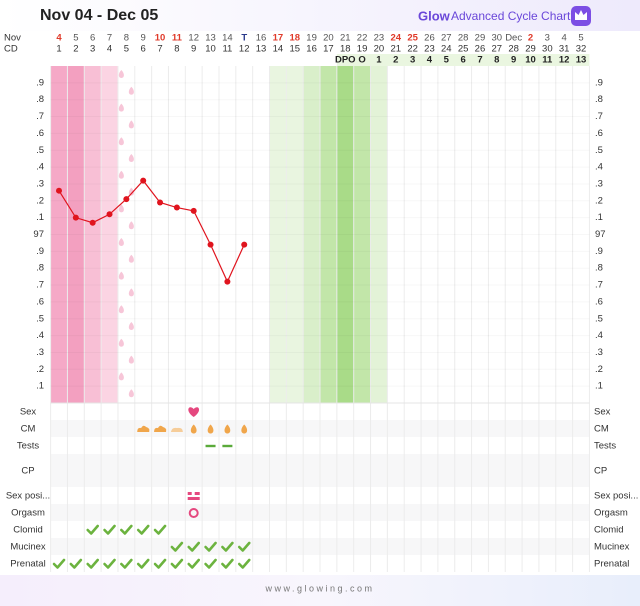 The width and height of the screenshot is (640, 606). I want to click on row-label-right: CP, so click(600, 471).